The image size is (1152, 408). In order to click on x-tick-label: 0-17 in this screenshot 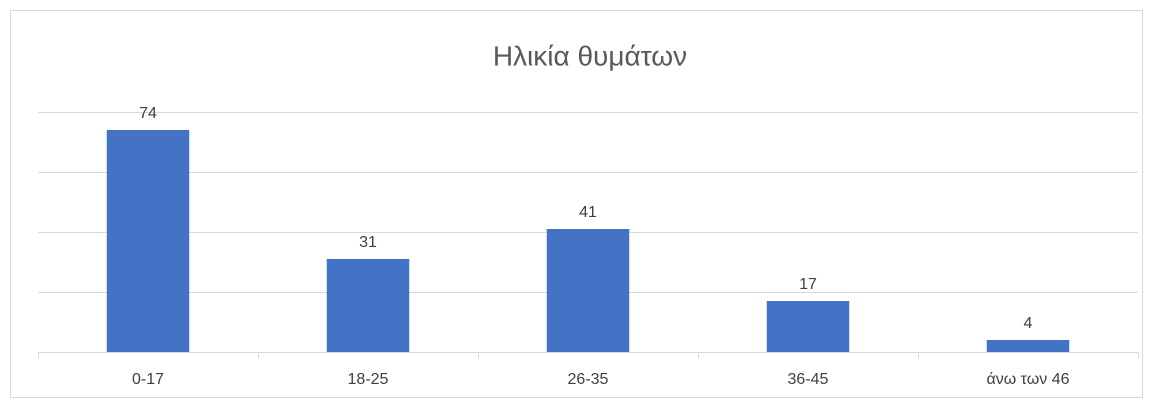, I will do `click(148, 379)`.